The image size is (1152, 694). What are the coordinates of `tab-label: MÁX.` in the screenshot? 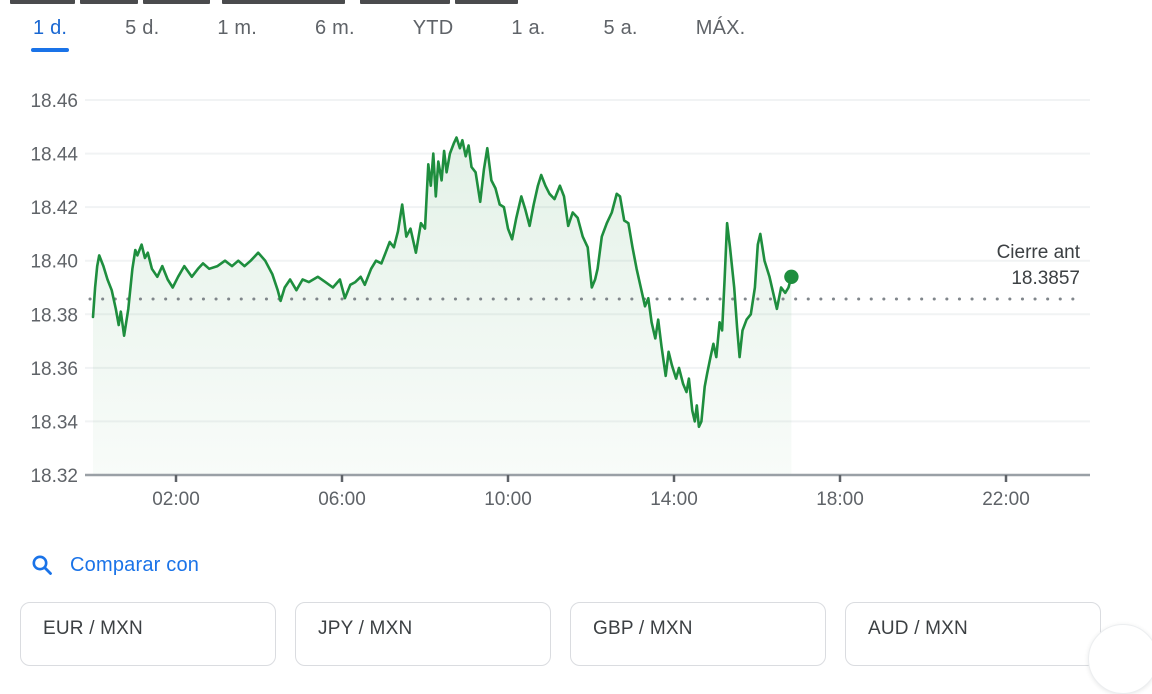 It's located at (720, 28).